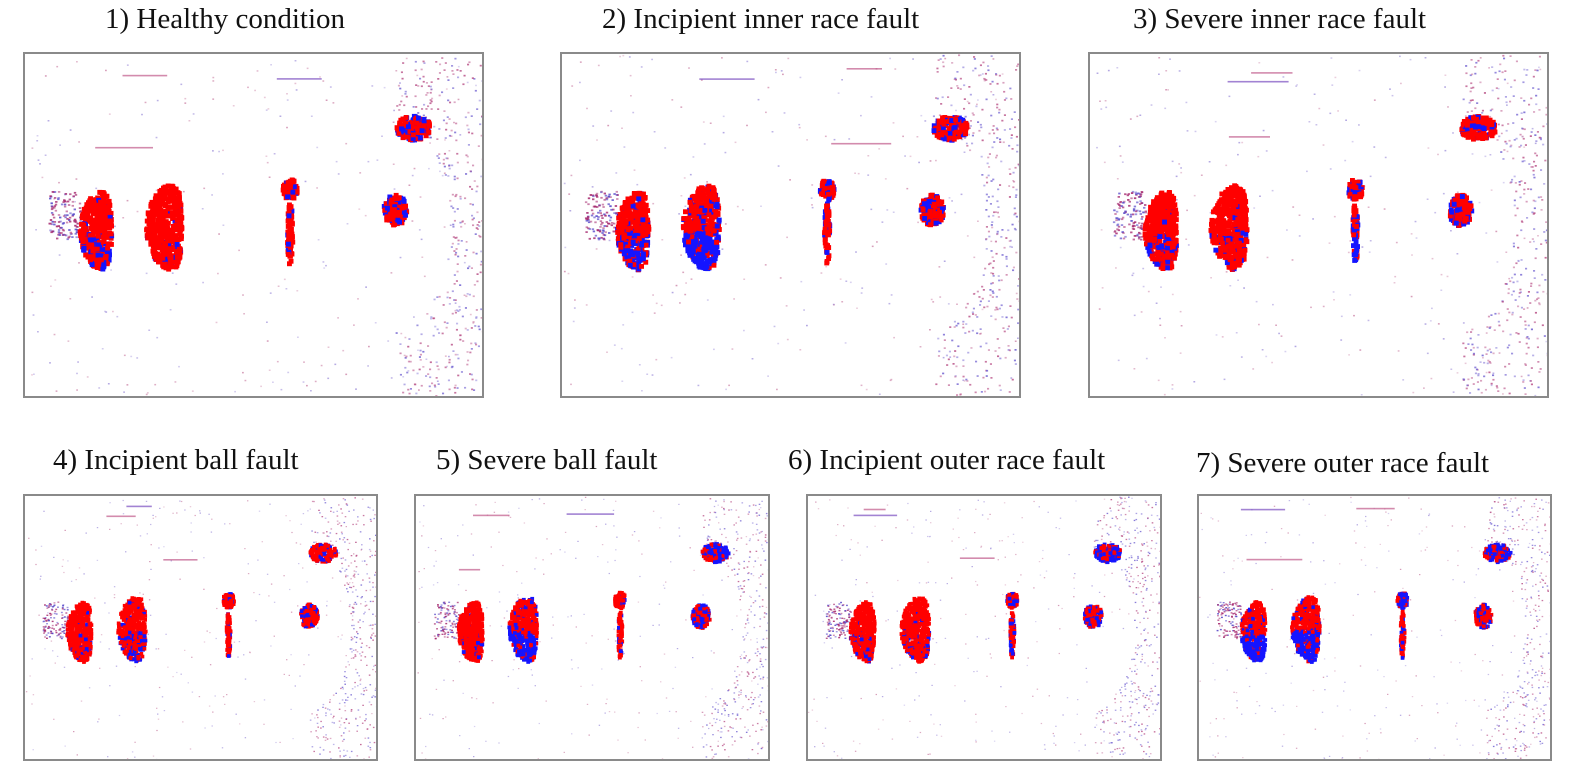 The height and width of the screenshot is (764, 1575). Describe the element at coordinates (547, 460) in the screenshot. I see `panel-title-severe-ball: 5) Severe ball fault` at that location.